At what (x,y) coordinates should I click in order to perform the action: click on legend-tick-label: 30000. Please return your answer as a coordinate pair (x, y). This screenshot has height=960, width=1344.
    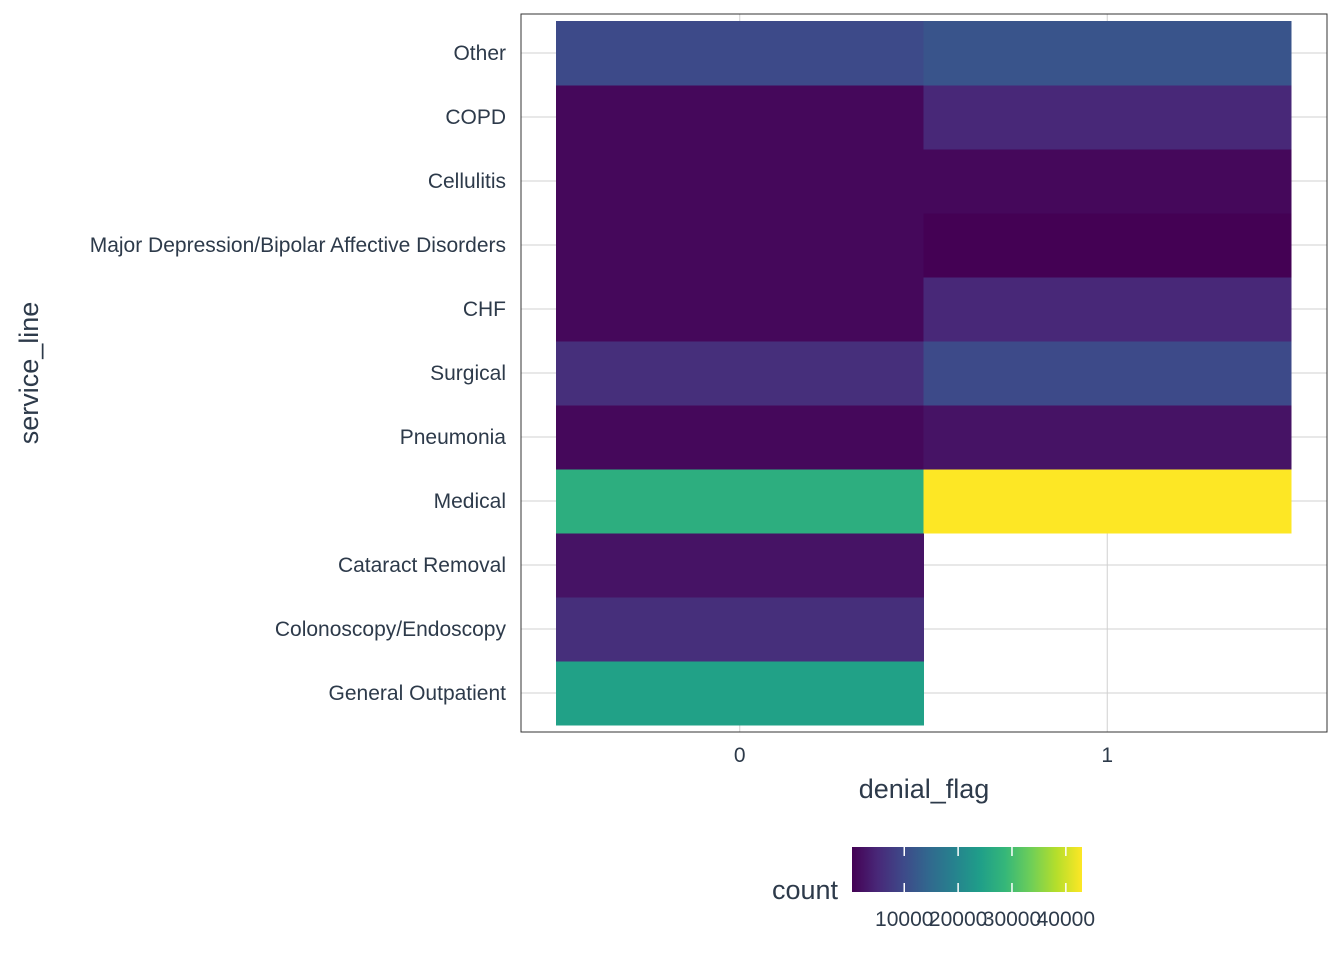
    Looking at the image, I should click on (1012, 919).